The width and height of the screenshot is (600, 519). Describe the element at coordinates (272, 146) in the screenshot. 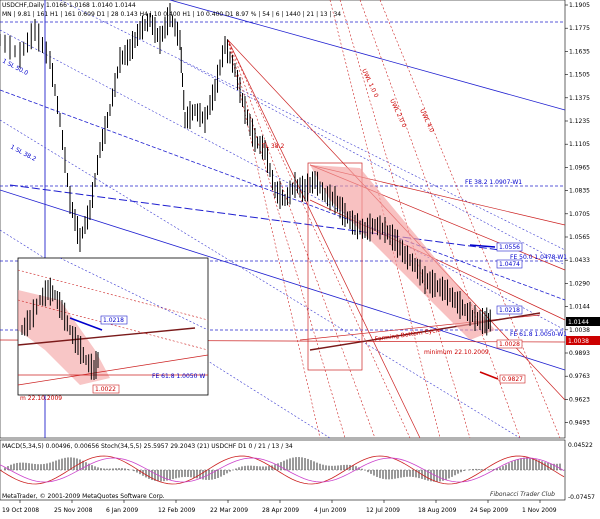

I see `tl-label: TL 38.2` at that location.